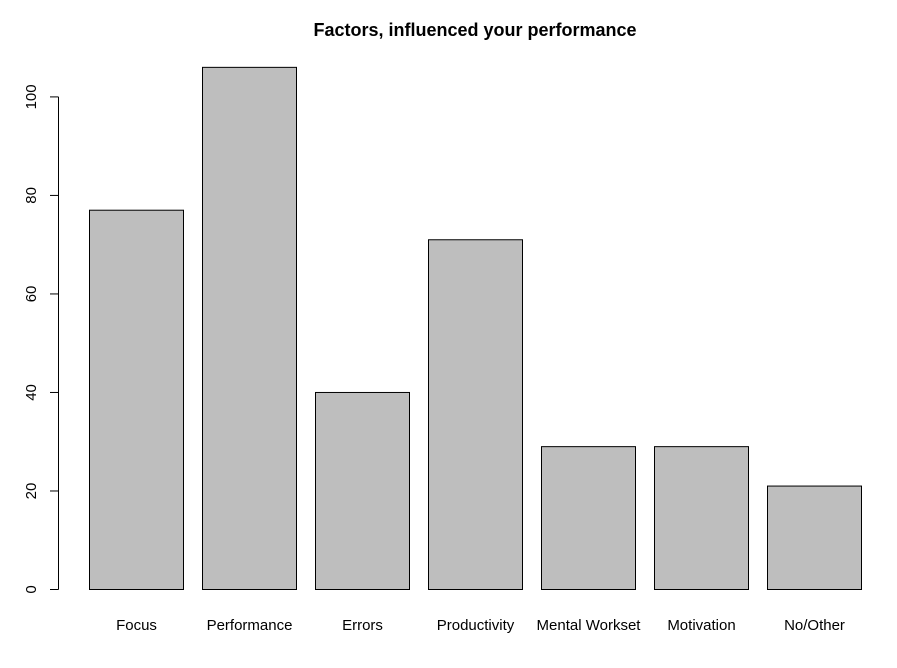 This screenshot has height=668, width=897. What do you see at coordinates (814, 625) in the screenshot?
I see `category-label: No/Other` at bounding box center [814, 625].